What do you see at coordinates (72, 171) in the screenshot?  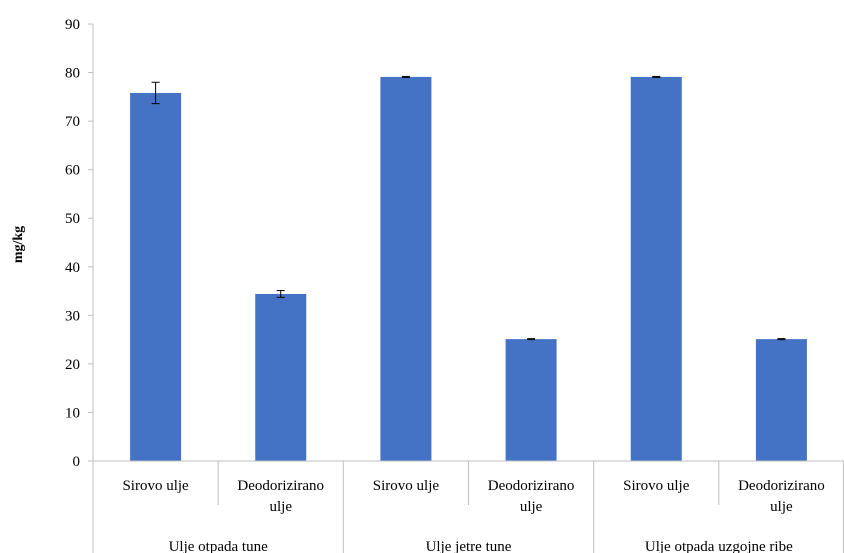 I see `y-tick-label: 60` at bounding box center [72, 171].